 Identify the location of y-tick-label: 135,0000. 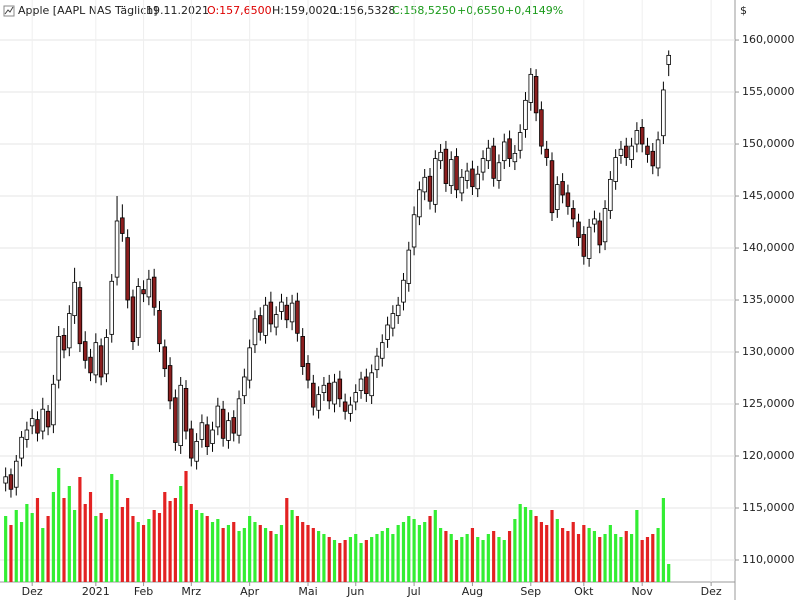
(768, 299).